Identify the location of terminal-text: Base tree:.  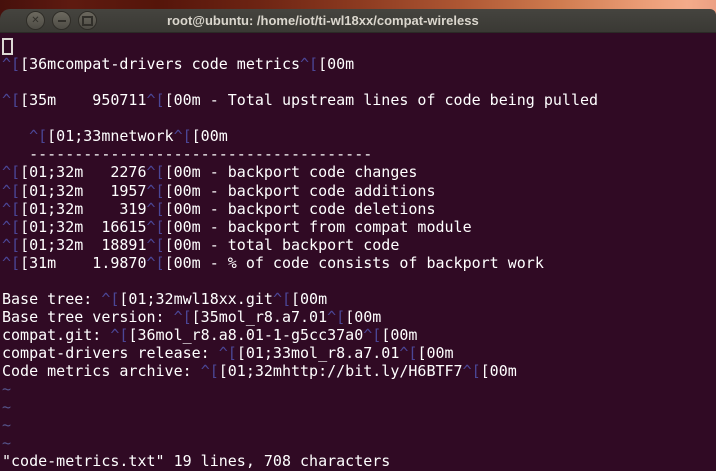
(52, 298).